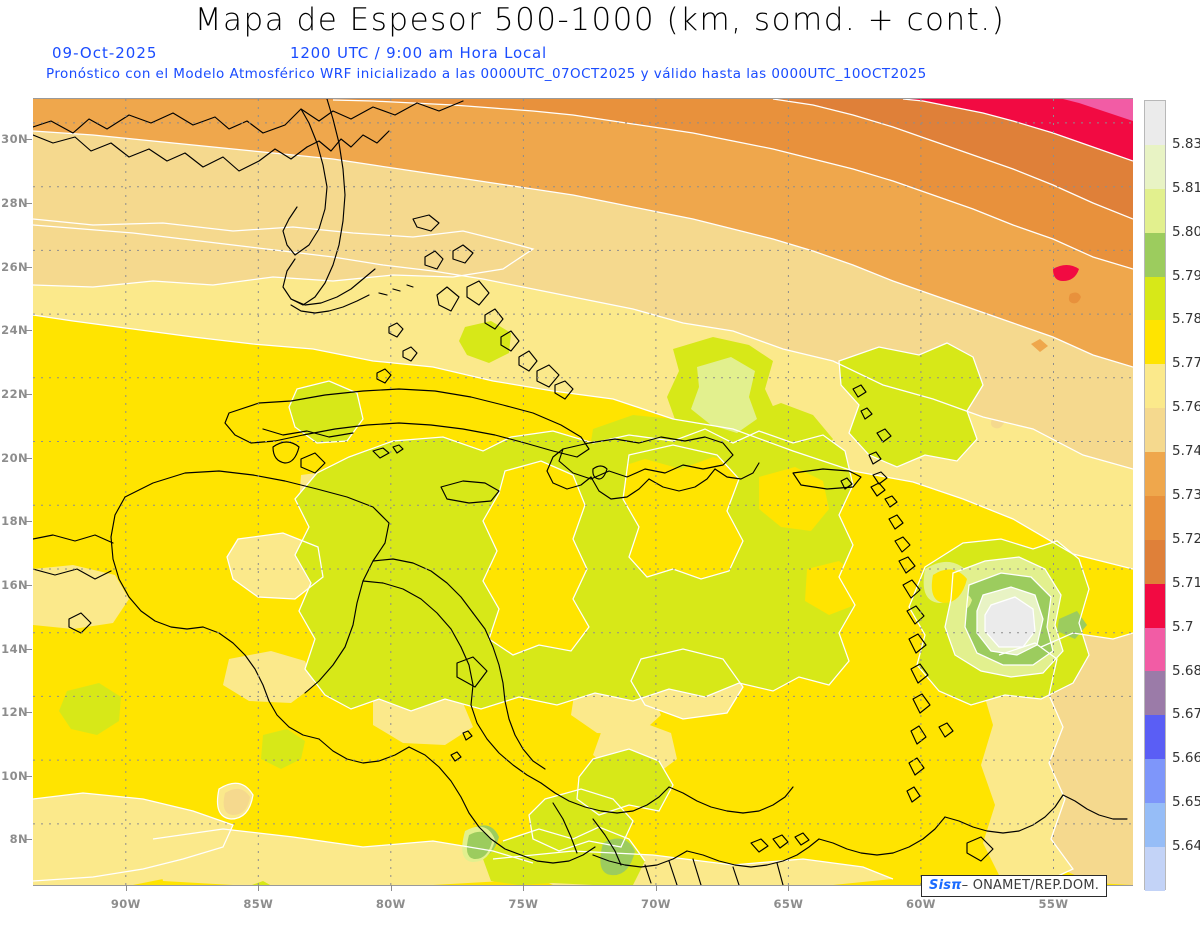  Describe the element at coordinates (1186, 802) in the screenshot. I see `colorbar-tick-label: 5.652` at that location.